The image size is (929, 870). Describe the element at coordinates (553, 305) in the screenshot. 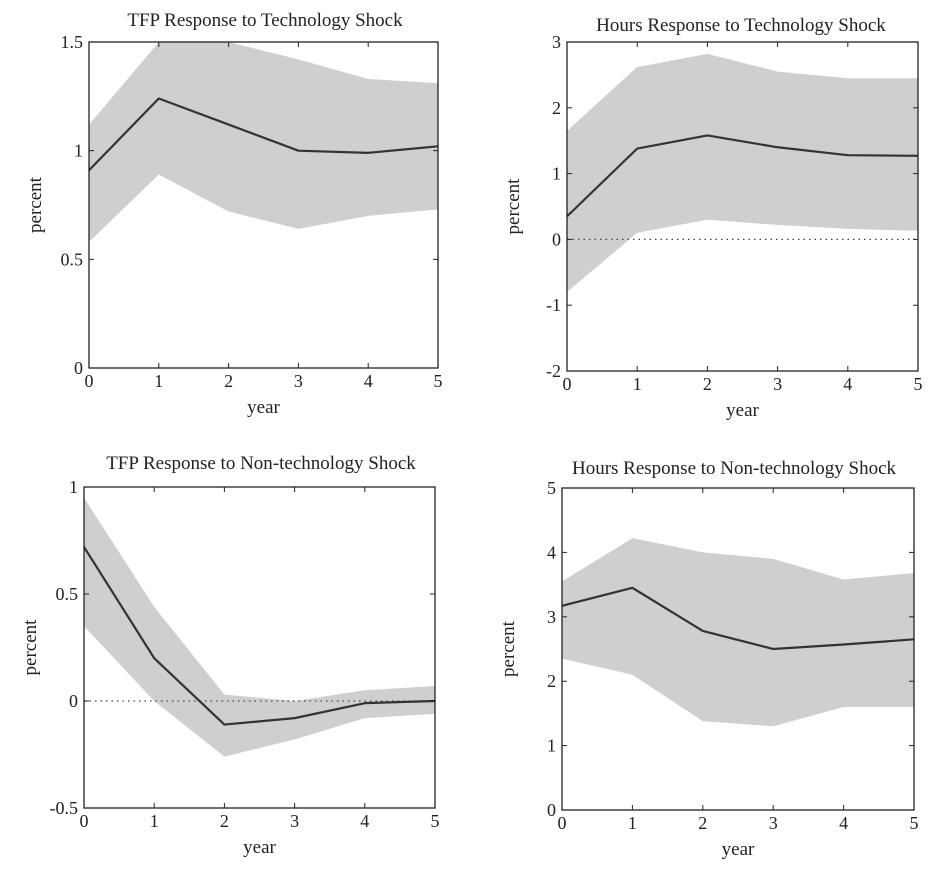

I see `y-tick-label: -1` at that location.